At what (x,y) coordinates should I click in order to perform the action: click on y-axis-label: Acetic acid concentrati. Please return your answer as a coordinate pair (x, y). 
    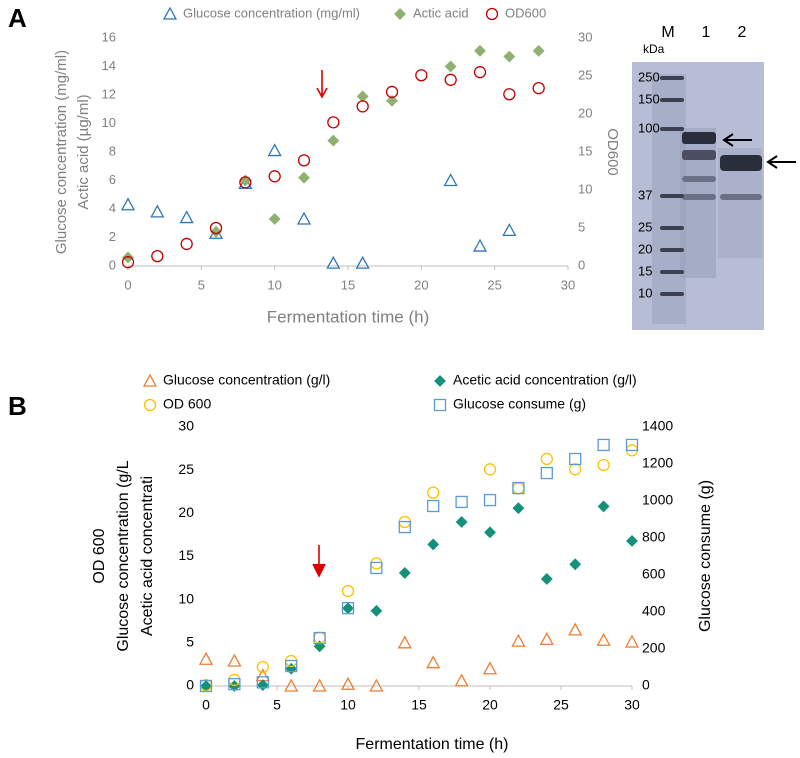
    Looking at the image, I should click on (147, 556).